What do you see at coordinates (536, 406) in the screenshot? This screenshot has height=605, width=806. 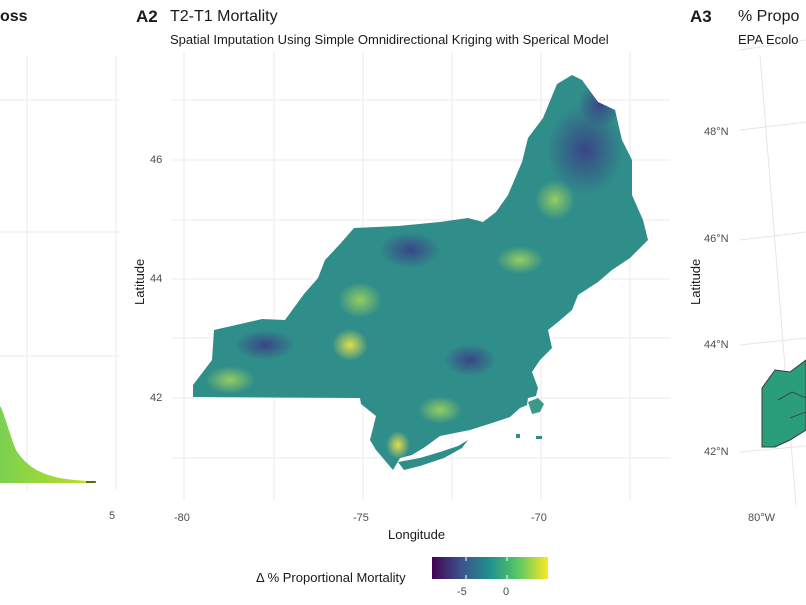 I see `a2-cape-cod` at bounding box center [536, 406].